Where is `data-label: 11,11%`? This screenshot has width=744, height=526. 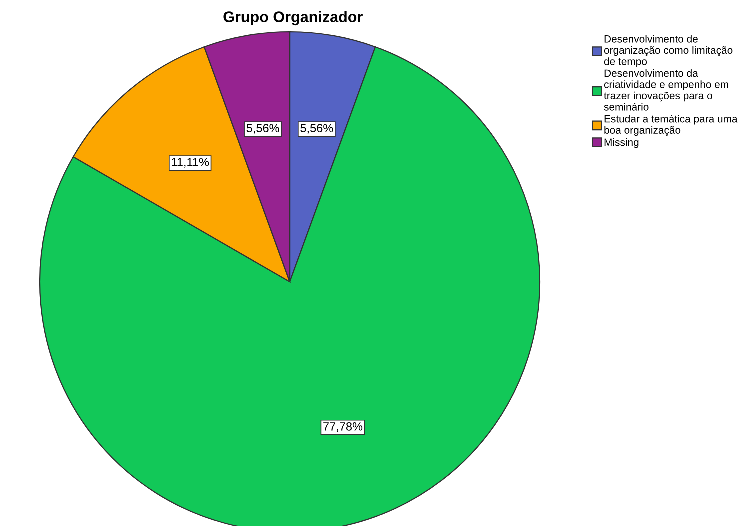 data-label: 11,11% is located at coordinates (191, 163).